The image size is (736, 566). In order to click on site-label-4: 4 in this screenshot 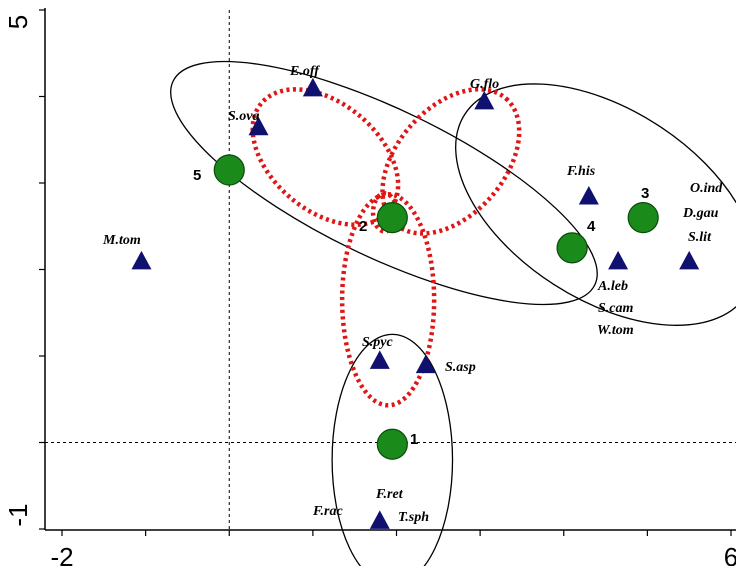, I will do `click(591, 226)`.